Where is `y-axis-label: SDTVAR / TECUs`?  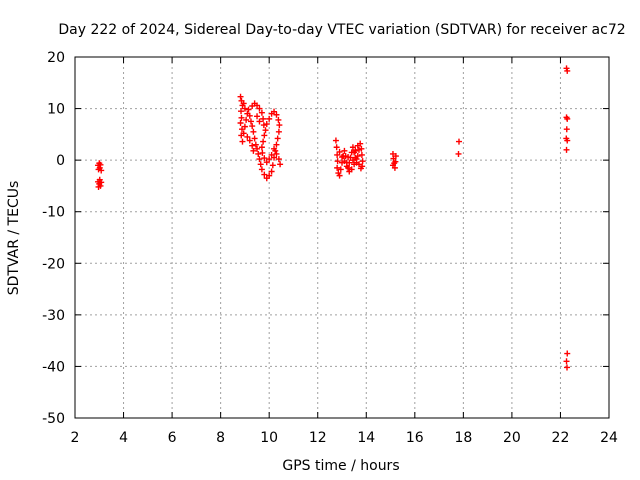 y-axis-label: SDTVAR / TECUs is located at coordinates (14, 238).